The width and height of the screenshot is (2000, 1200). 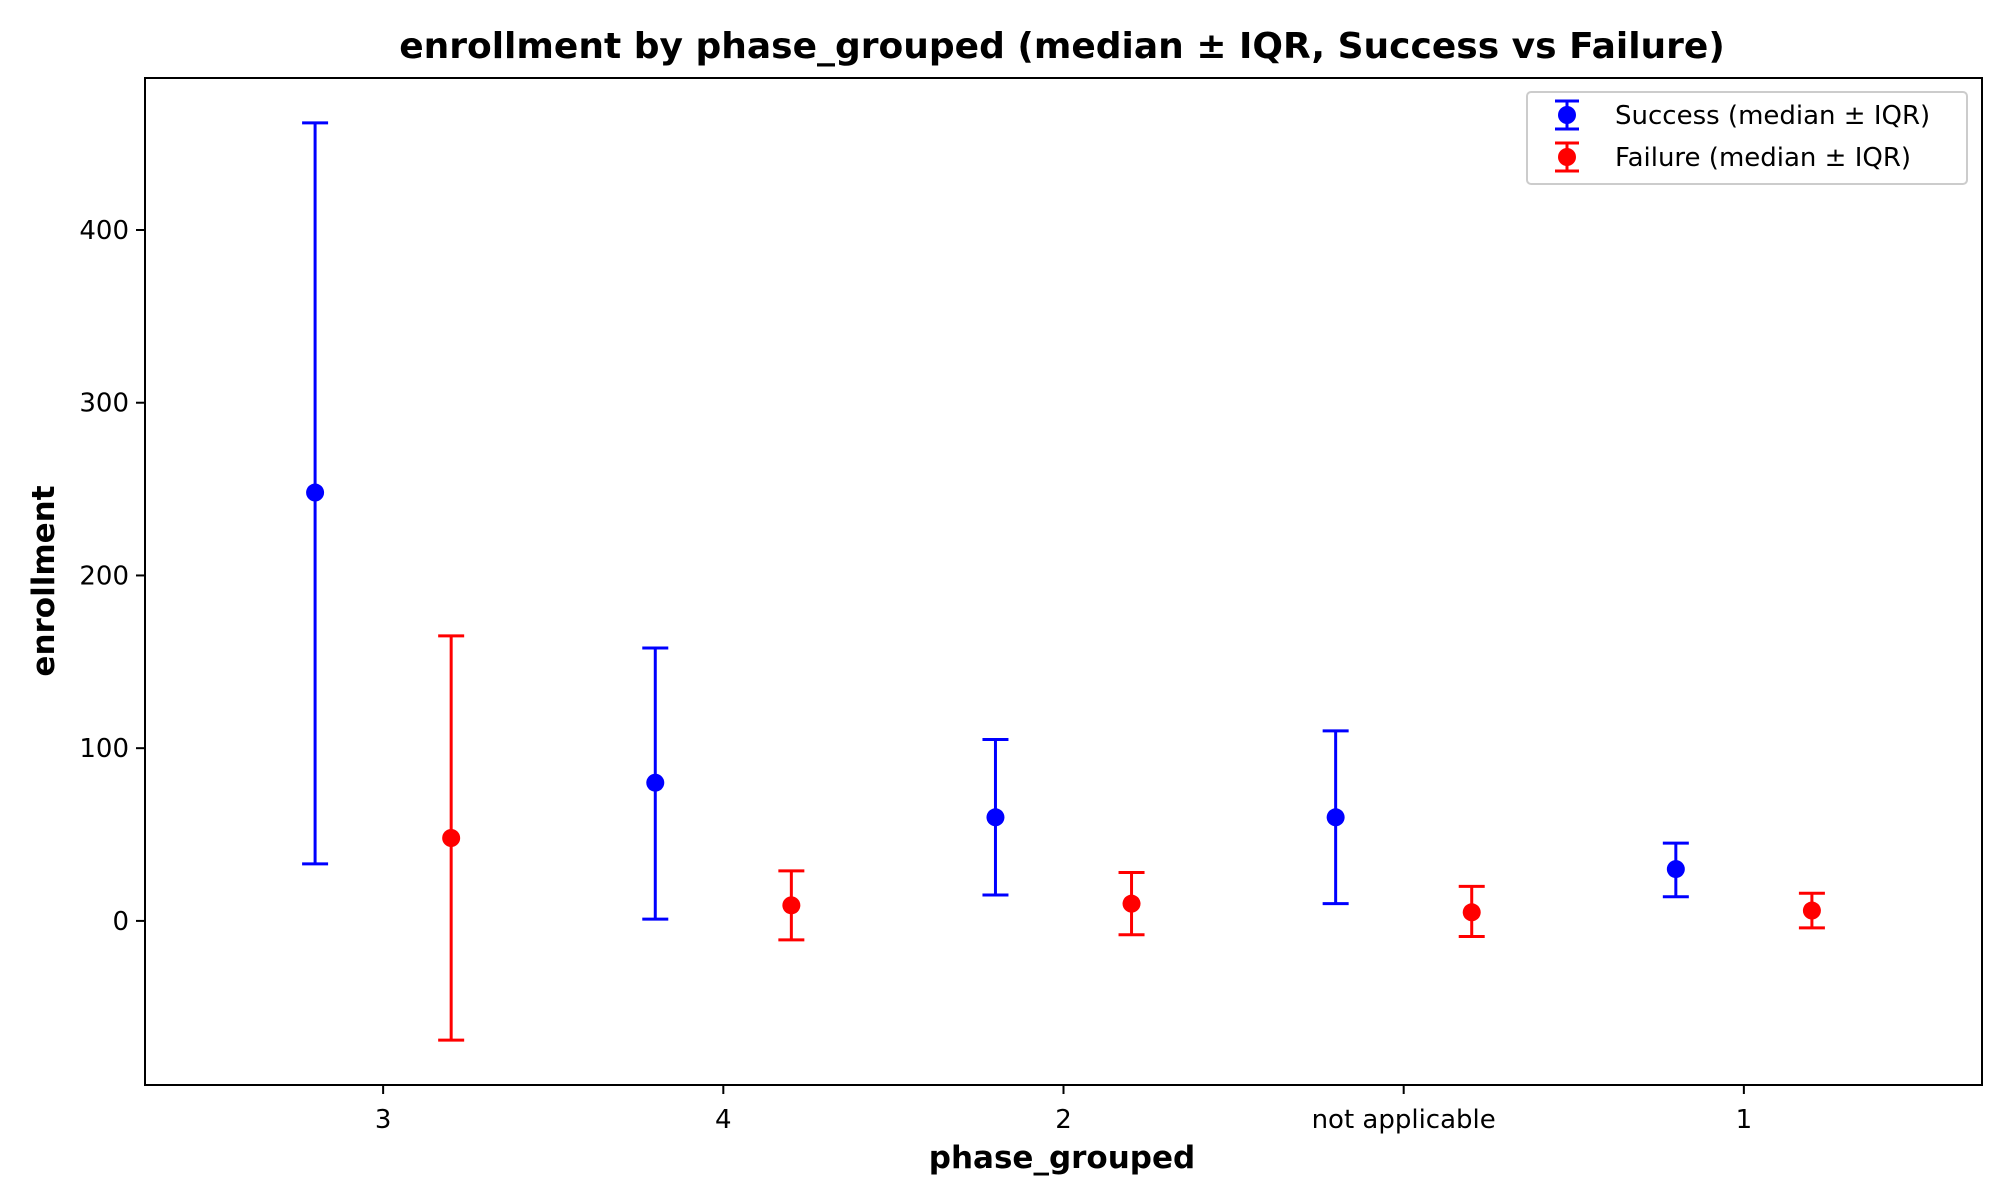 I want to click on x-tick-label-3: not applicable, so click(x=1404, y=1120).